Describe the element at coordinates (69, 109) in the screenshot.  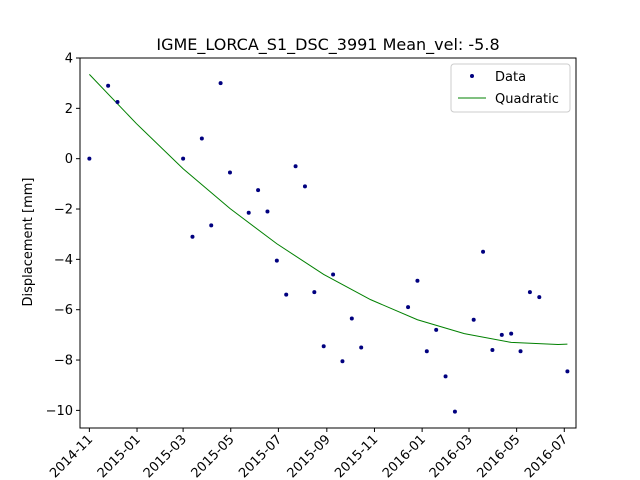
I see `y-tick-label: 2` at that location.